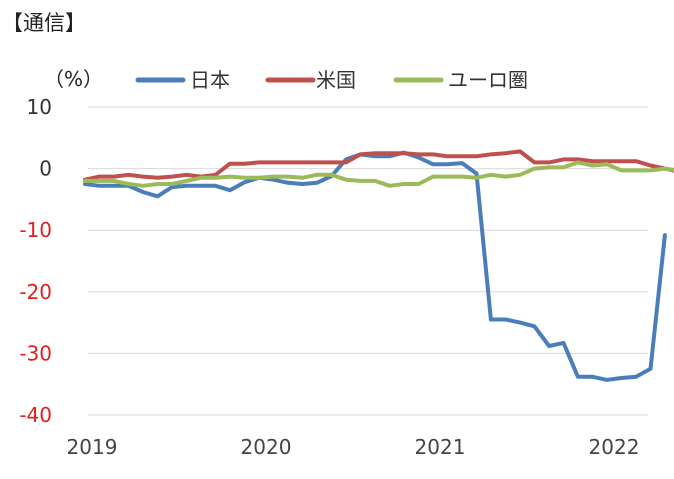 Image resolution: width=674 pixels, height=479 pixels. I want to click on x-tick-label: 2022, so click(614, 447).